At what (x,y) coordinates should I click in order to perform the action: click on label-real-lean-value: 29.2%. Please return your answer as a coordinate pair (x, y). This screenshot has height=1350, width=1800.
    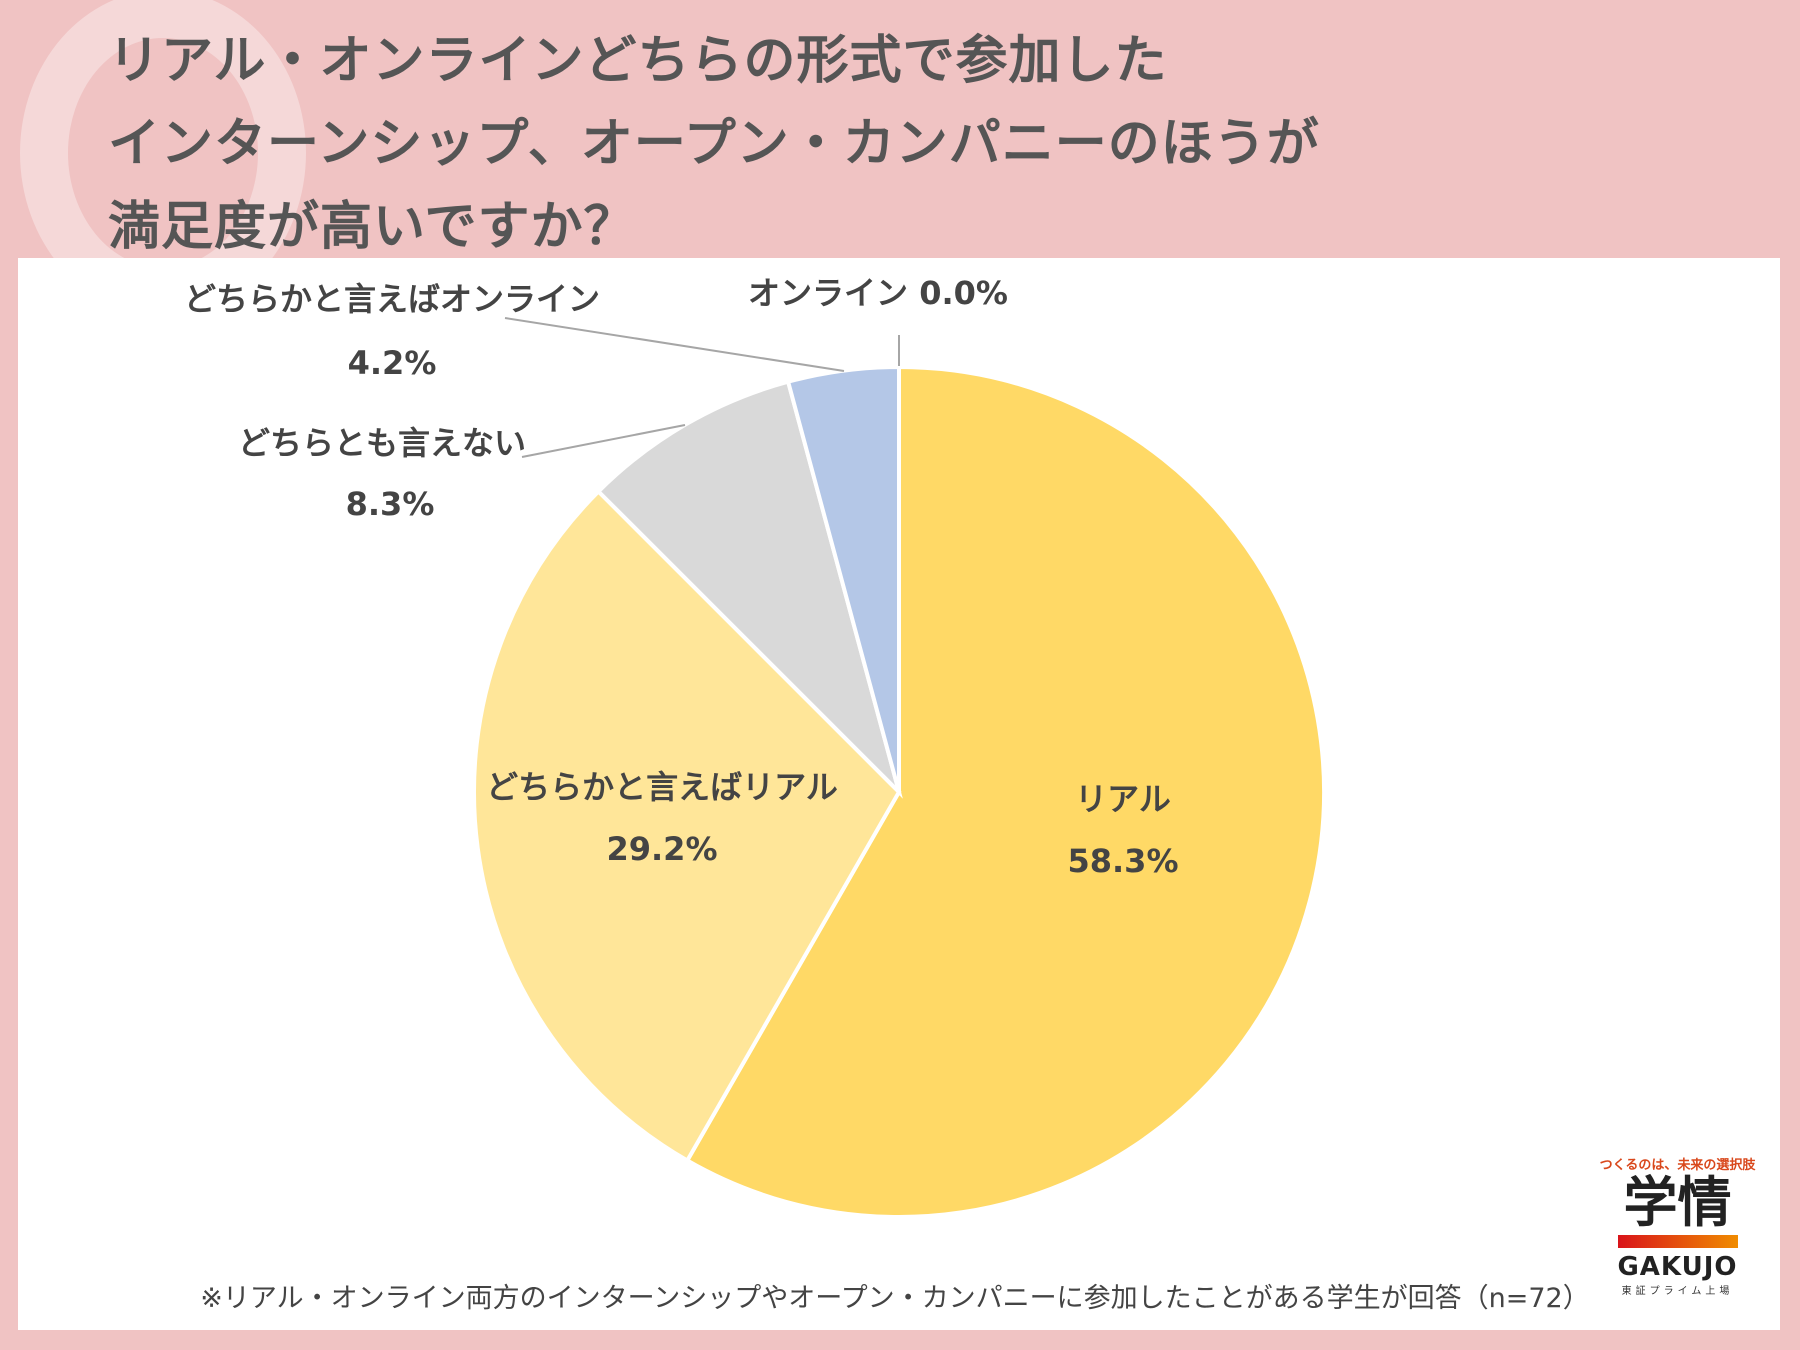
    Looking at the image, I should click on (661, 849).